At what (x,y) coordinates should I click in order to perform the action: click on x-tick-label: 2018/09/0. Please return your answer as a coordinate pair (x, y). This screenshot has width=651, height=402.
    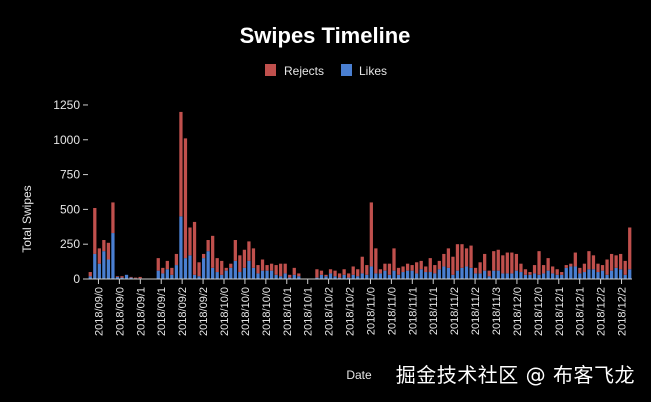
    Looking at the image, I should click on (99, 311).